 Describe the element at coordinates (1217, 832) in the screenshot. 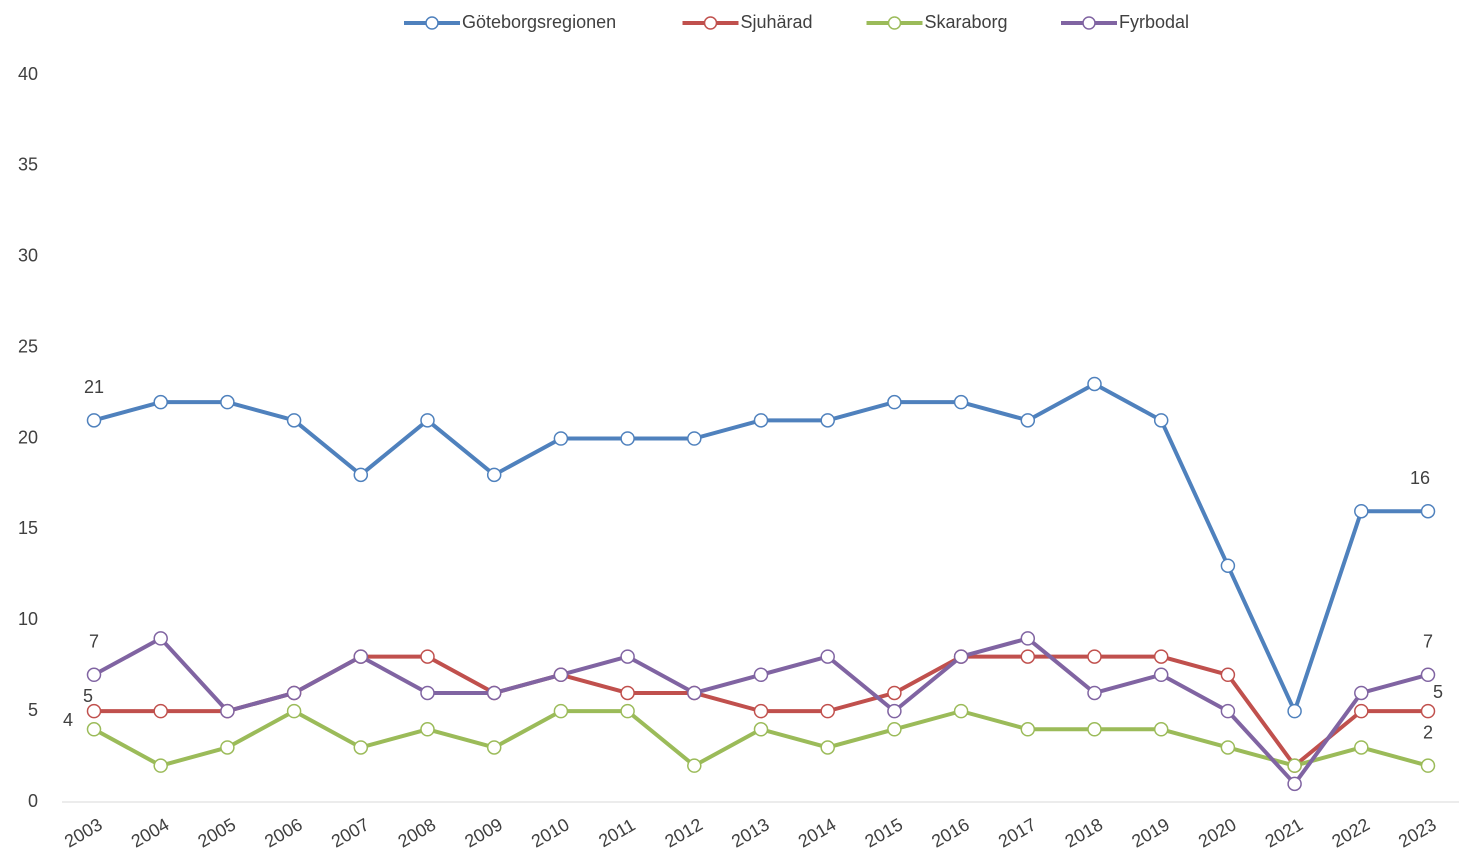

I see `x-tick-label: 2020` at that location.